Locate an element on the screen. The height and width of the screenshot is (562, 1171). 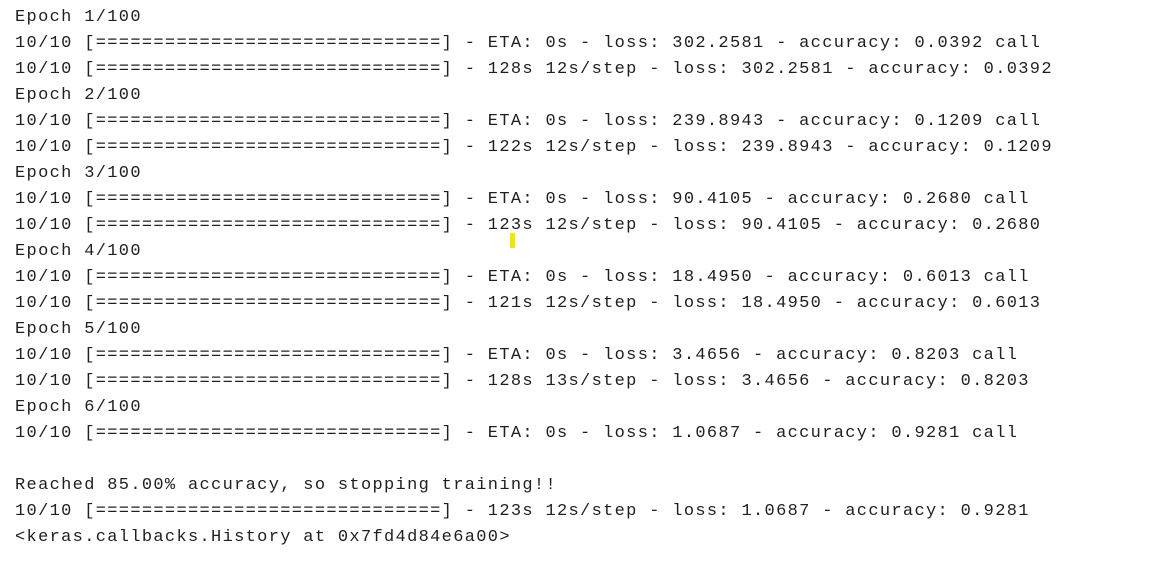
console-line: Epoch 4/100 is located at coordinates (78, 251).